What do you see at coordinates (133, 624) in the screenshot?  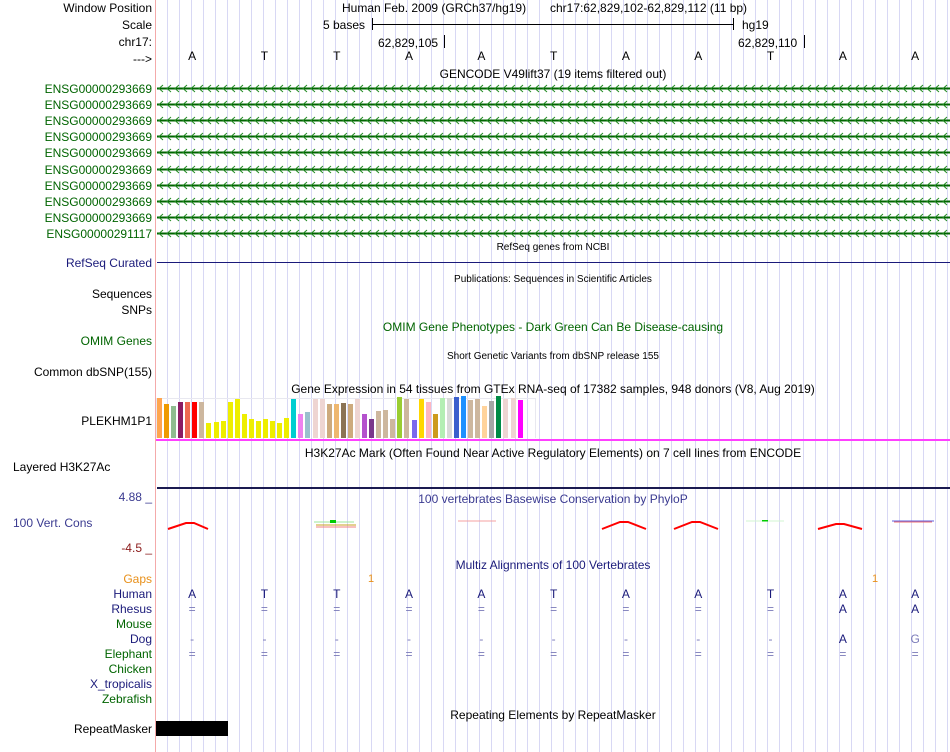 I see `species-label: Mouse` at bounding box center [133, 624].